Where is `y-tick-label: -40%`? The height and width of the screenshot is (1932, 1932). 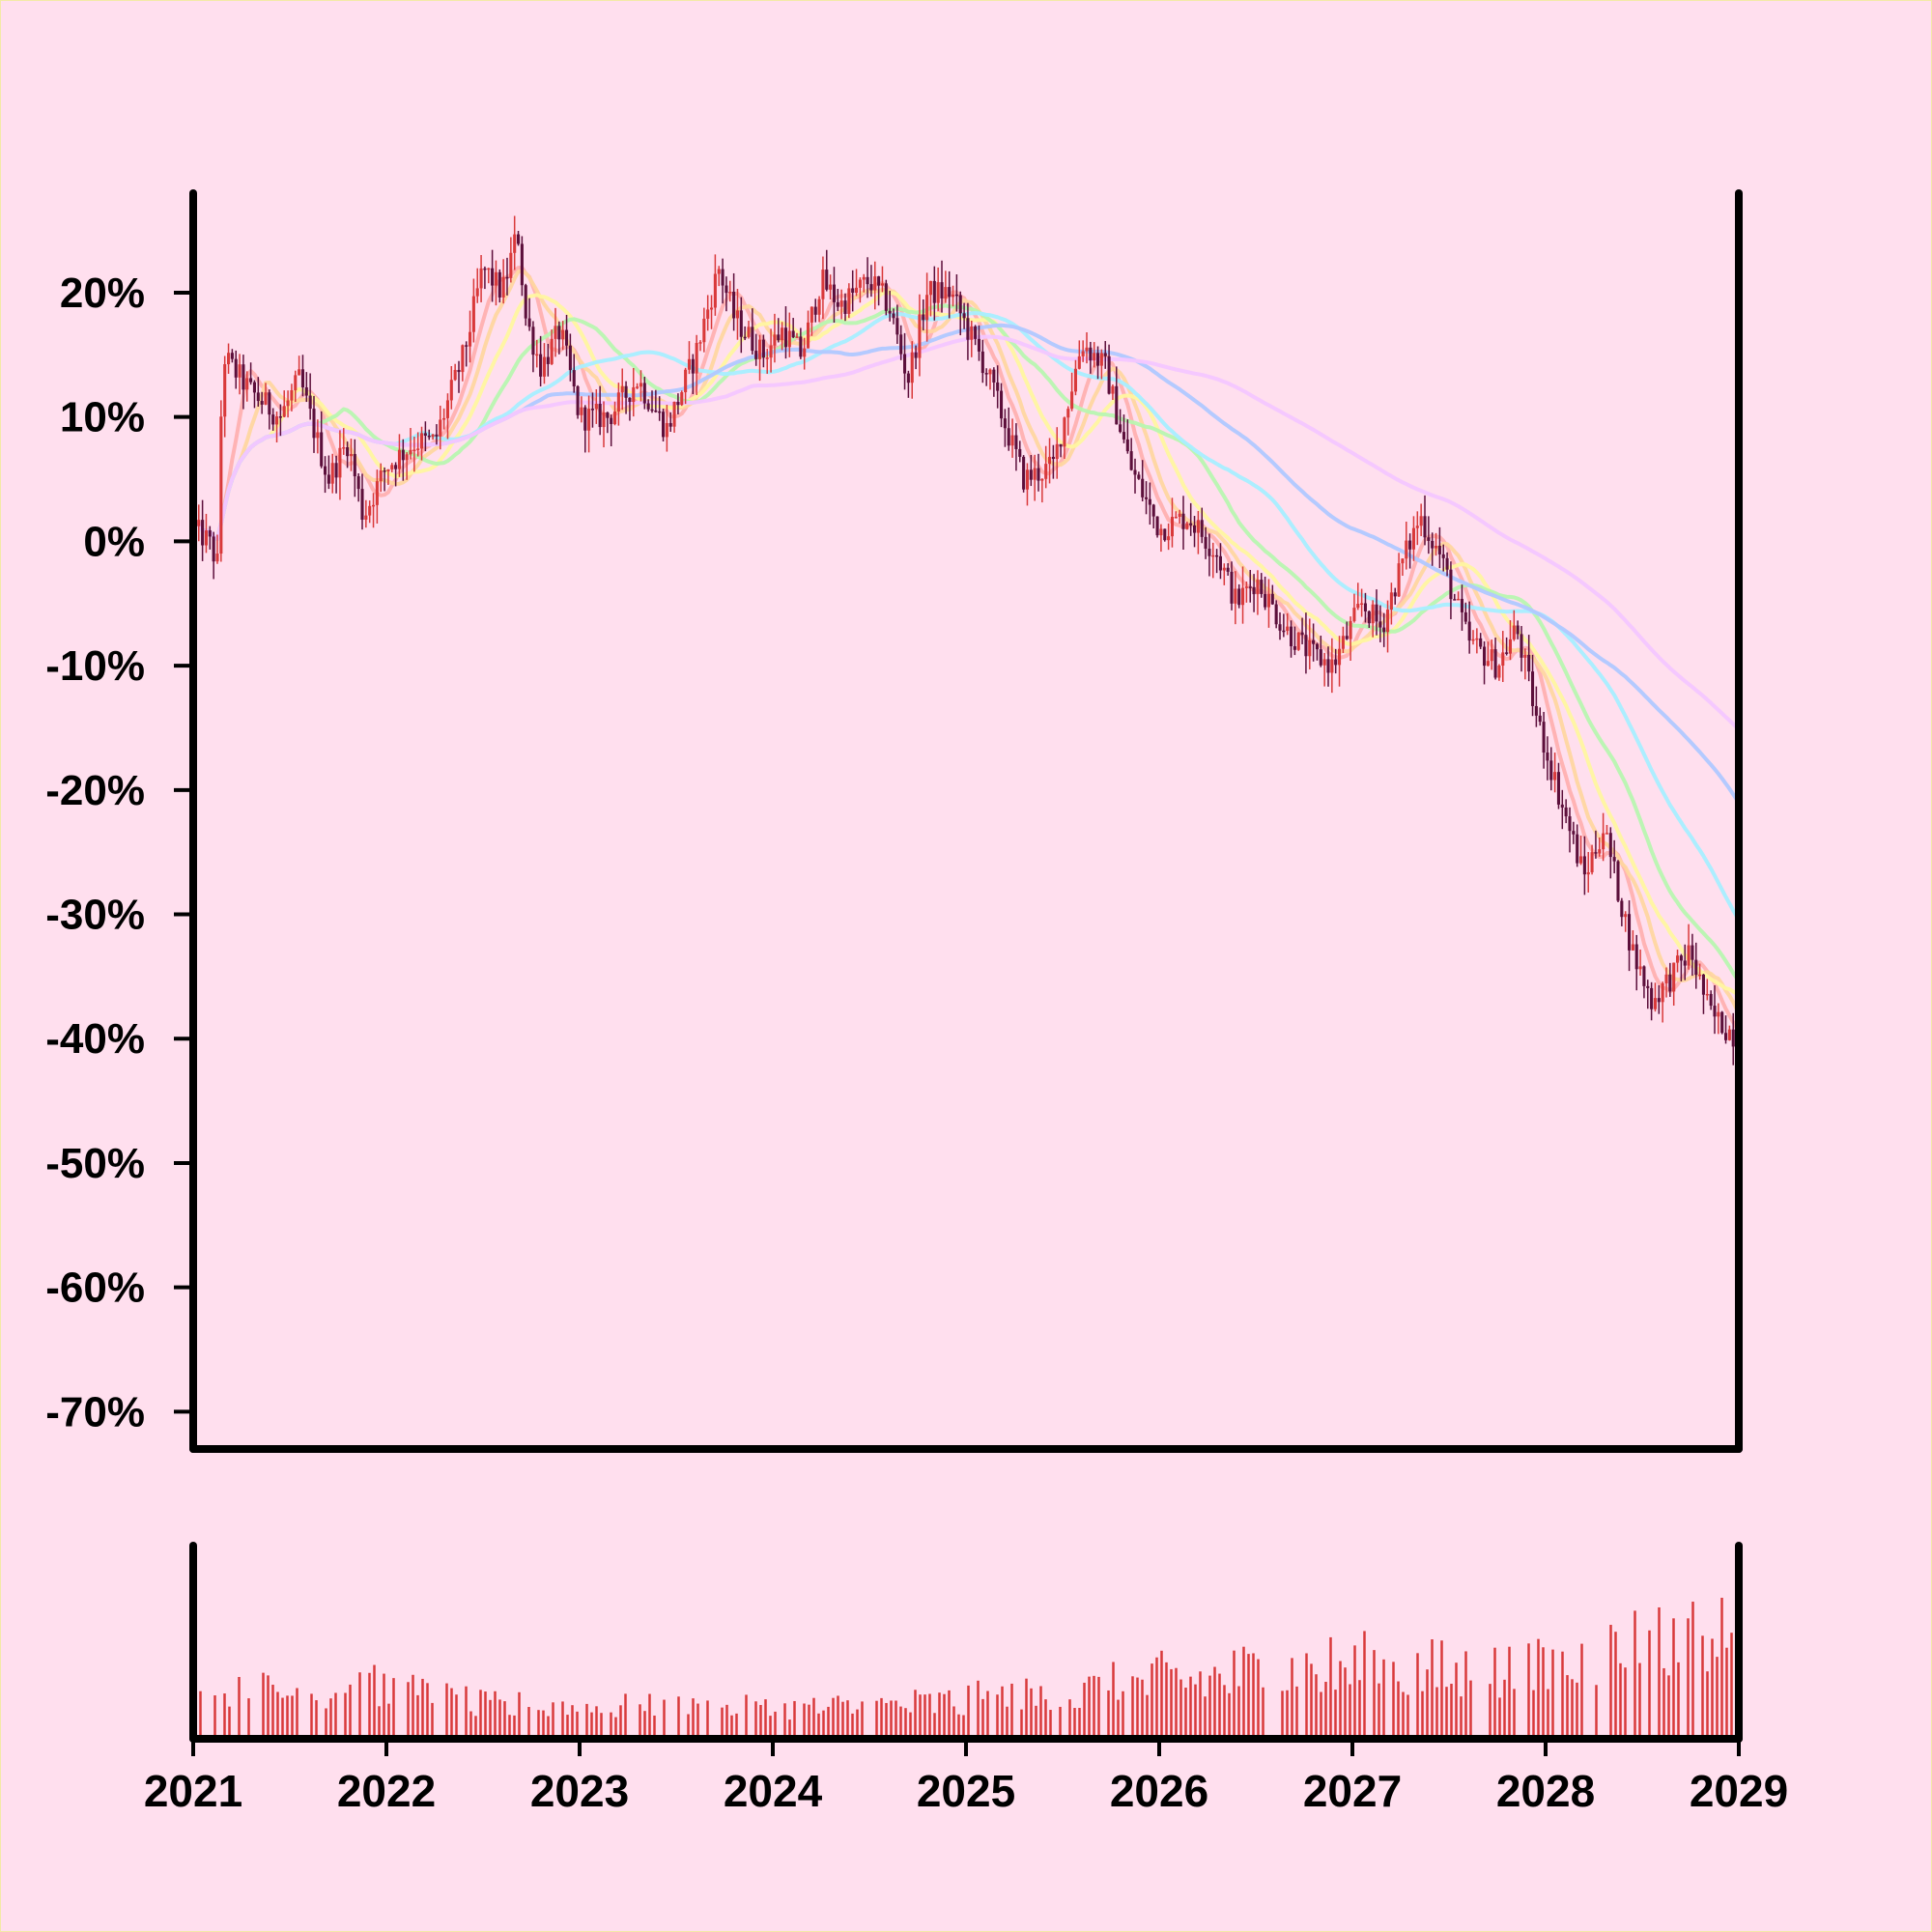 y-tick-label: -40% is located at coordinates (95, 1039).